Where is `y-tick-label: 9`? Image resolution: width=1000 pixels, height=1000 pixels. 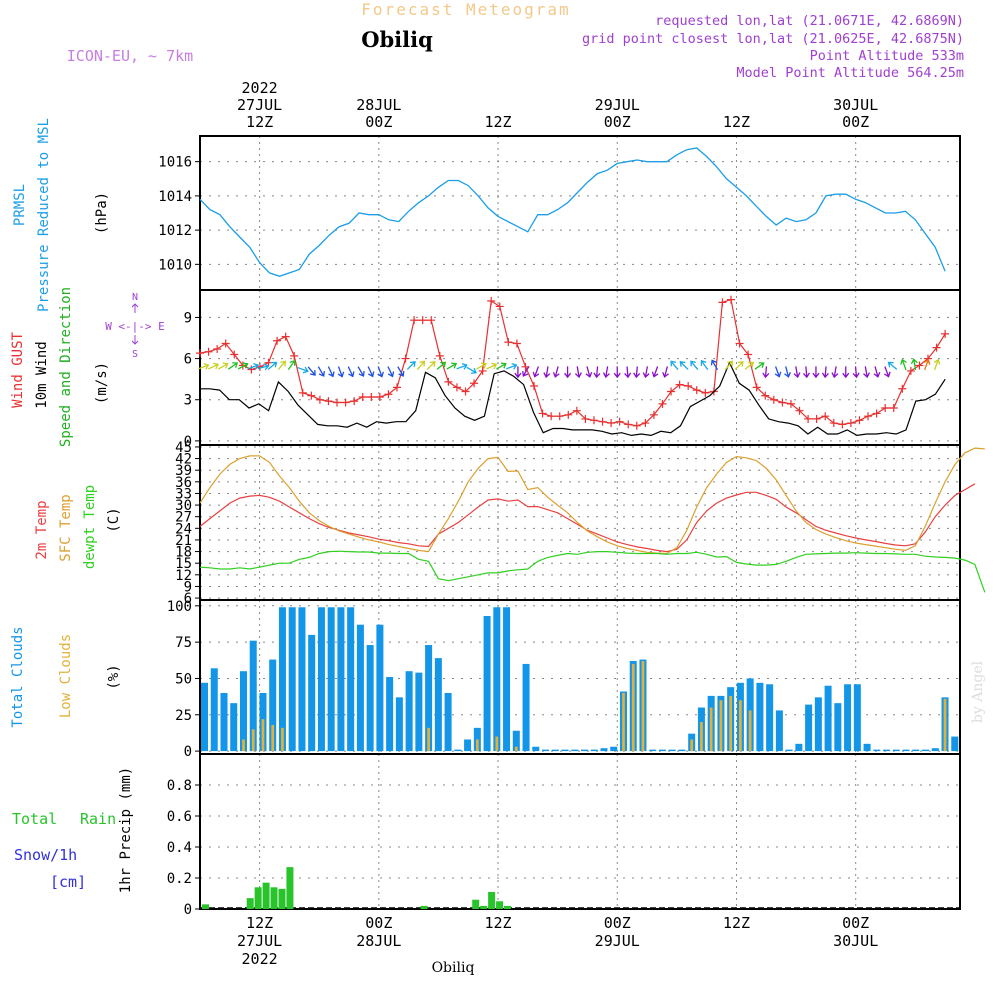
y-tick-label: 9 is located at coordinates (188, 318).